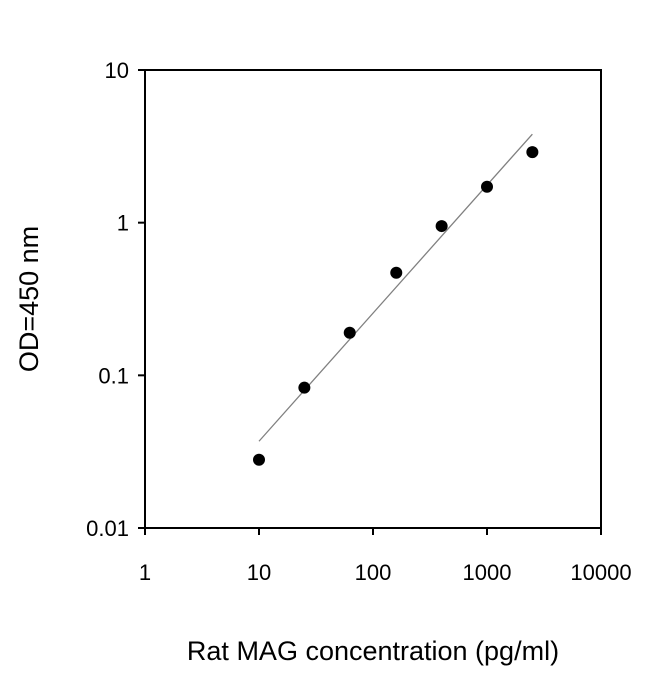 The width and height of the screenshot is (650, 674). I want to click on y-tick-label: 0.01, so click(107, 528).